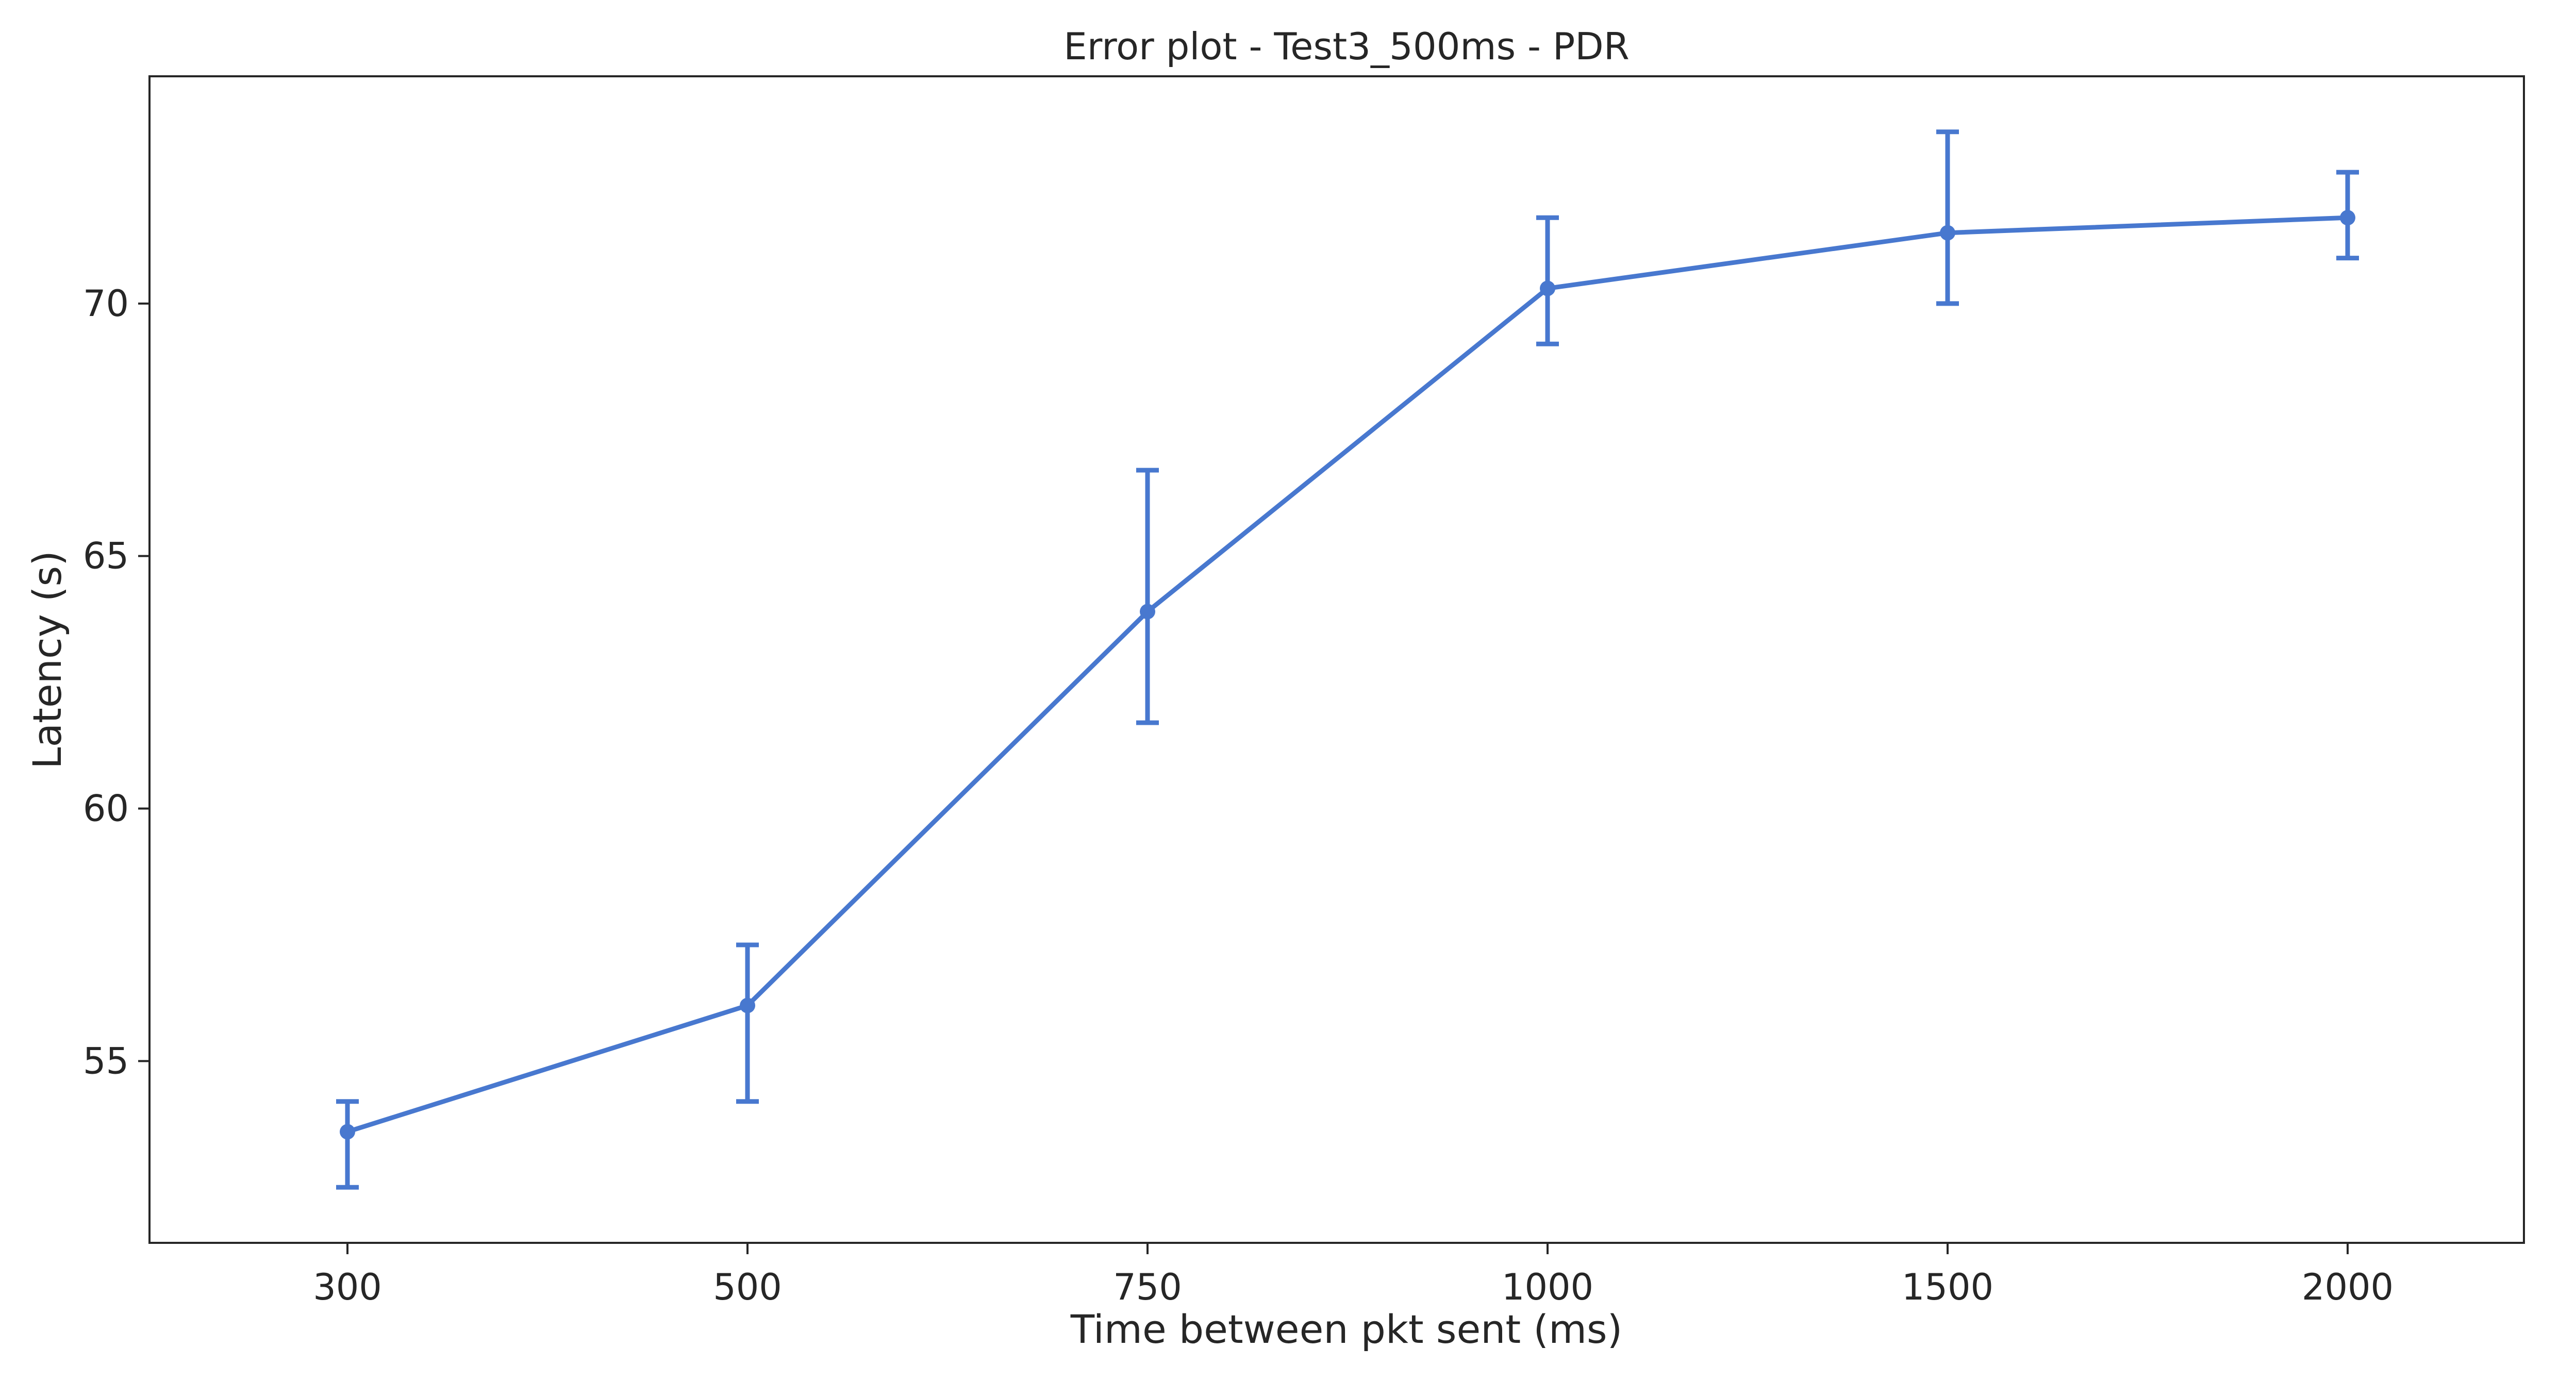 This screenshot has height=1381, width=2576. Describe the element at coordinates (1354, 1275) in the screenshot. I see `x-axis-ticks: 300 500 750 1000 1500 2000` at that location.